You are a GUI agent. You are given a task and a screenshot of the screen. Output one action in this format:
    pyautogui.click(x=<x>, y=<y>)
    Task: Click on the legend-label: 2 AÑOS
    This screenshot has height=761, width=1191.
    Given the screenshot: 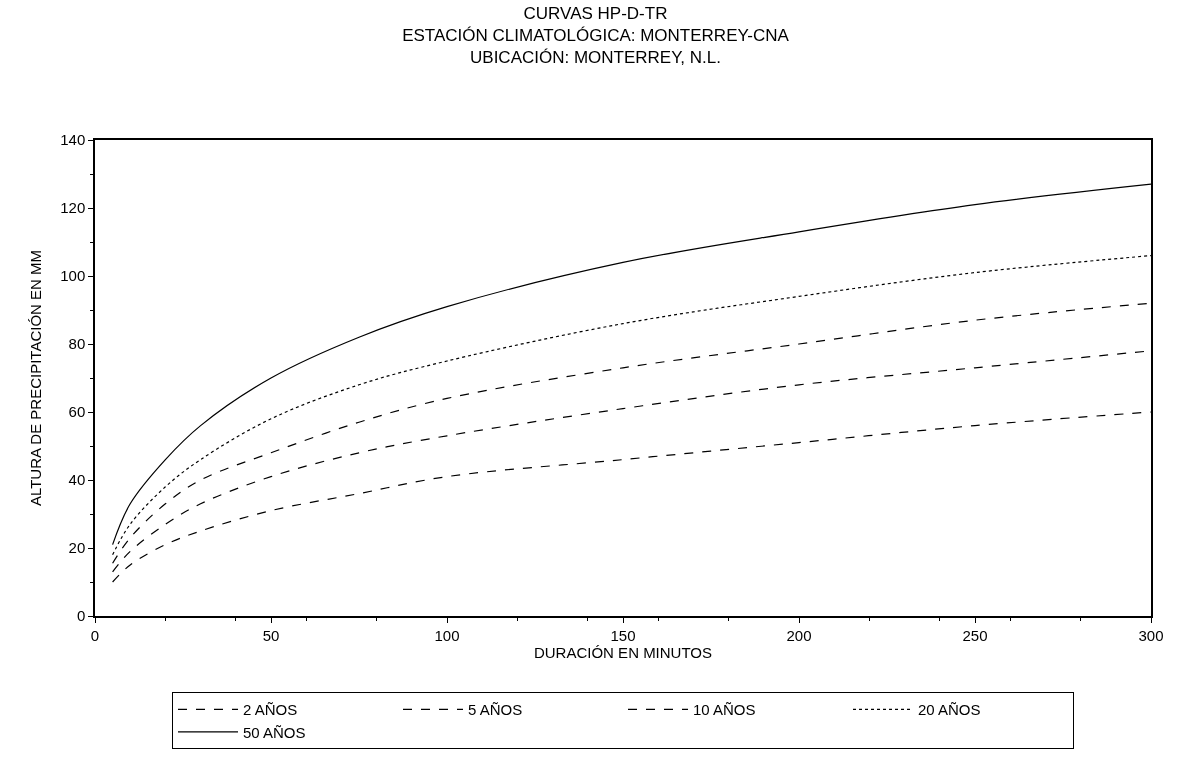 What is the action you would take?
    pyautogui.click(x=270, y=710)
    